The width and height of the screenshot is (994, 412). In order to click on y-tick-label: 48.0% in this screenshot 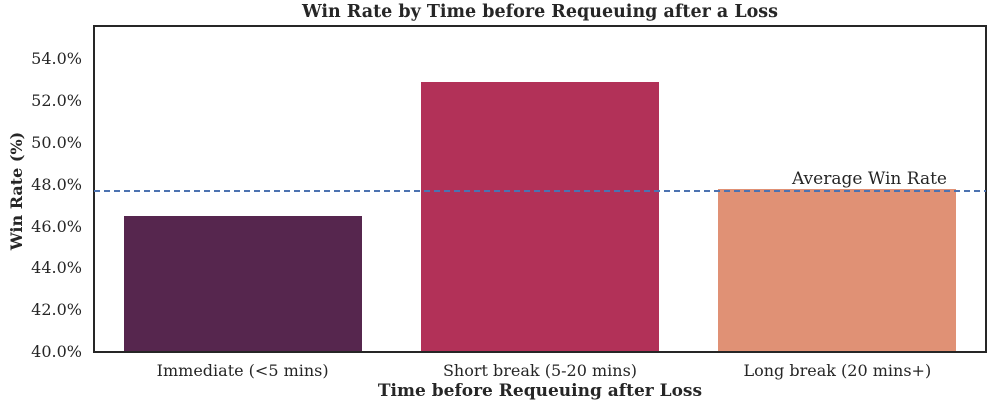, I will do `click(56, 184)`.